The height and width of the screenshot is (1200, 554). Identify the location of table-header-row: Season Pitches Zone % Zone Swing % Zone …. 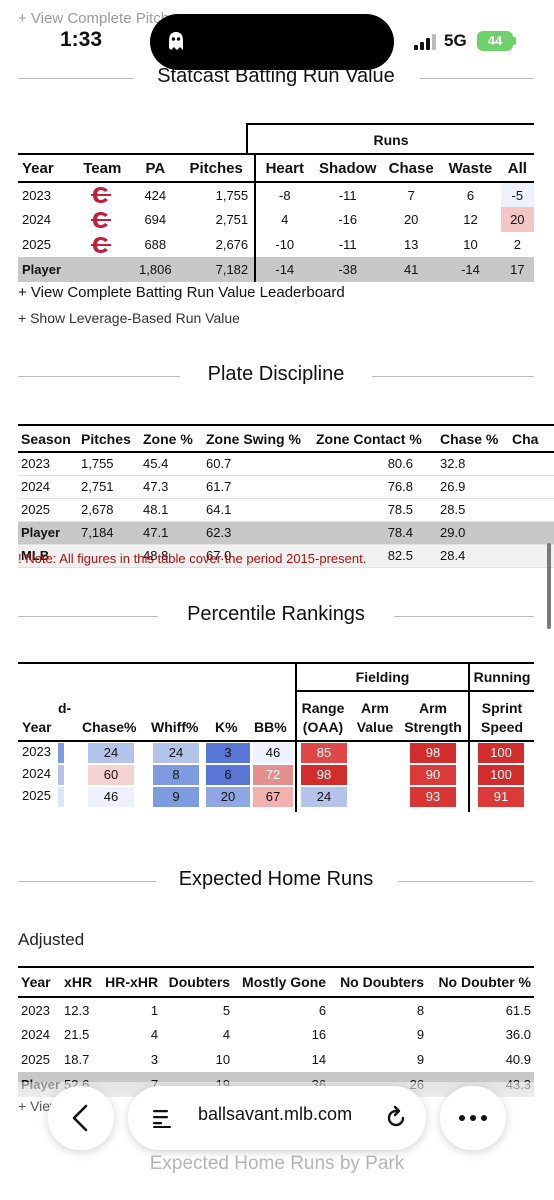
(286, 438).